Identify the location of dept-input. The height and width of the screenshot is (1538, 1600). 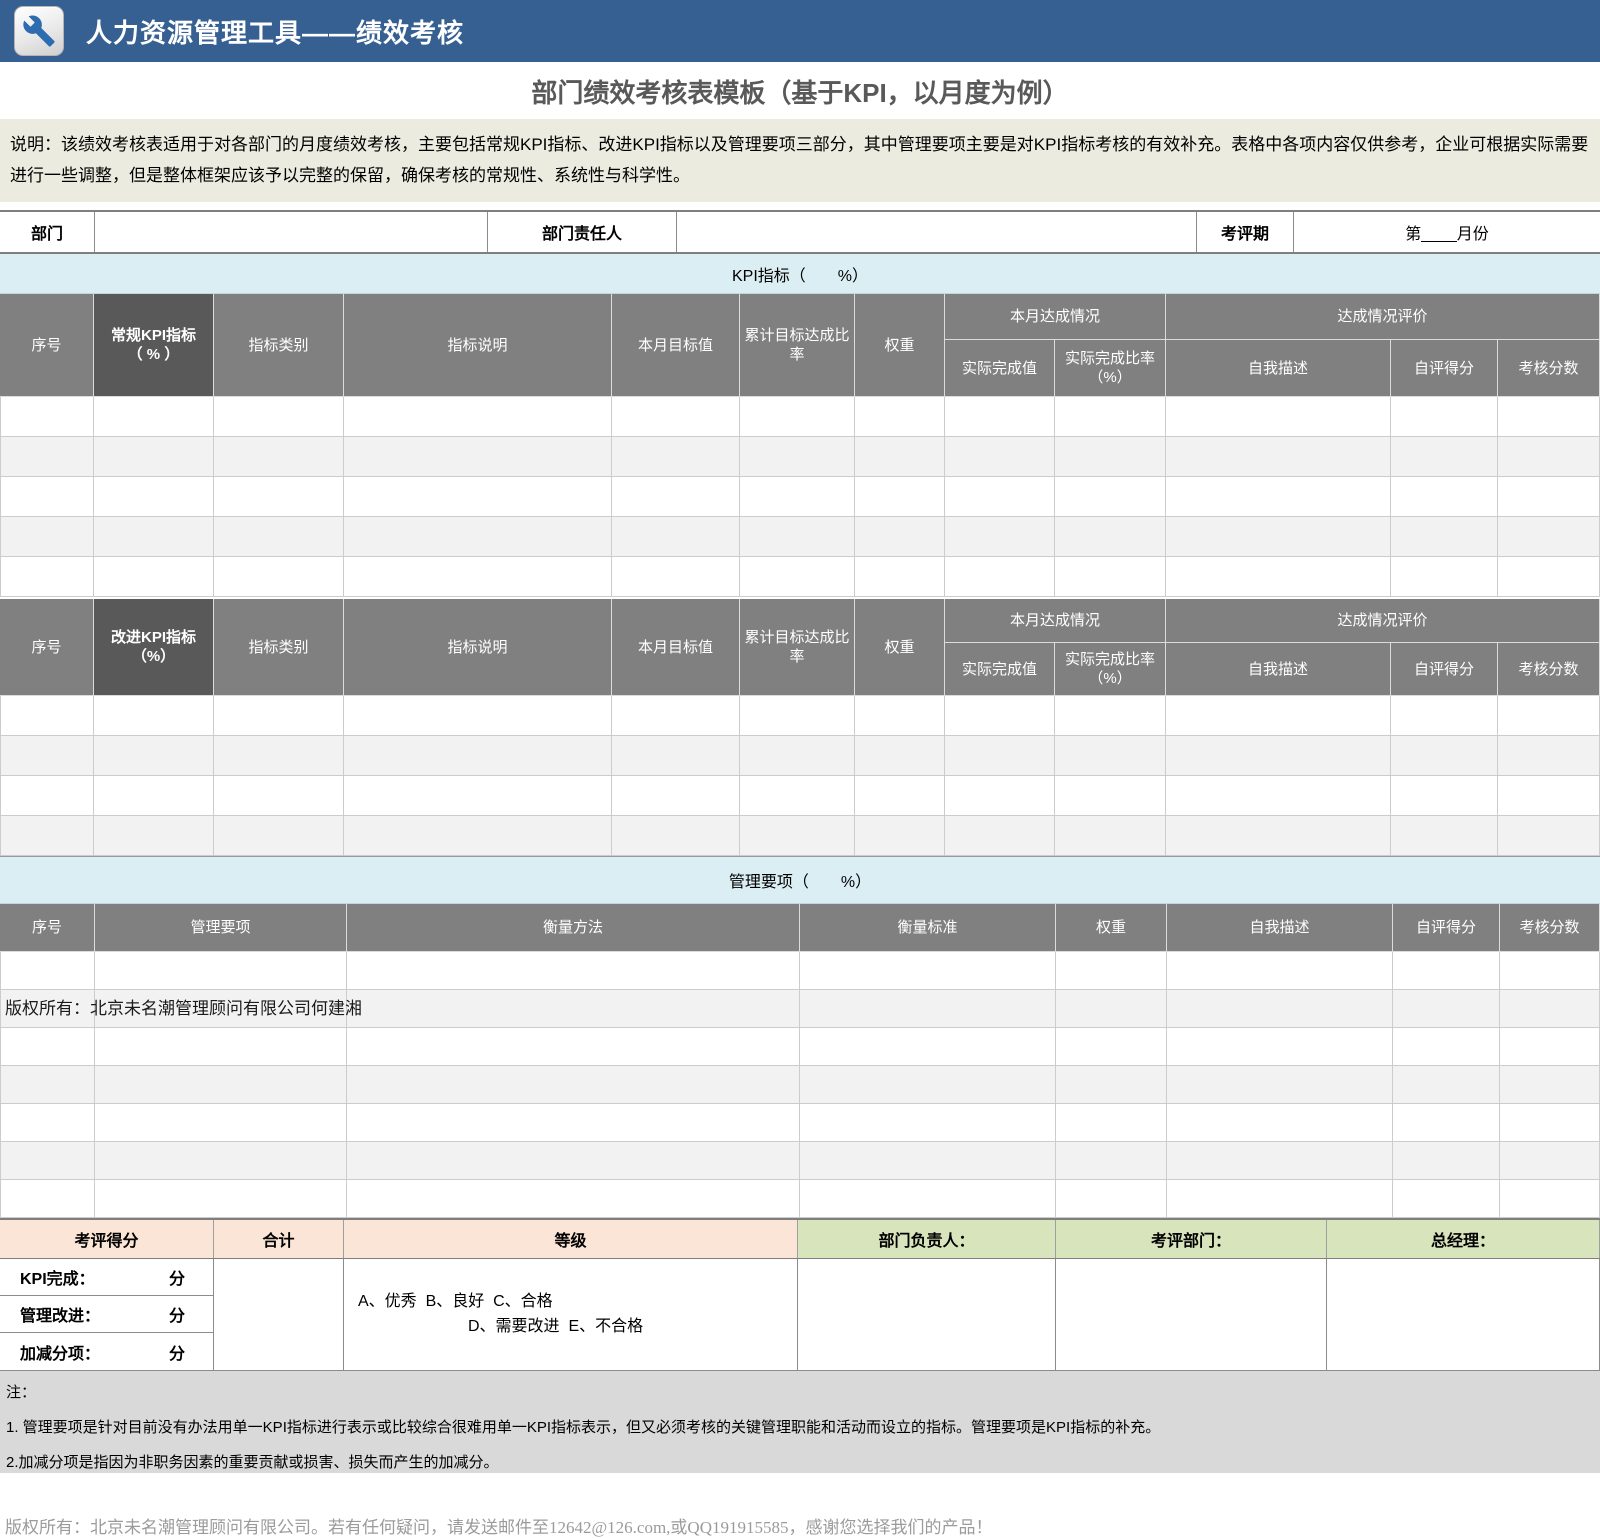
(291, 232).